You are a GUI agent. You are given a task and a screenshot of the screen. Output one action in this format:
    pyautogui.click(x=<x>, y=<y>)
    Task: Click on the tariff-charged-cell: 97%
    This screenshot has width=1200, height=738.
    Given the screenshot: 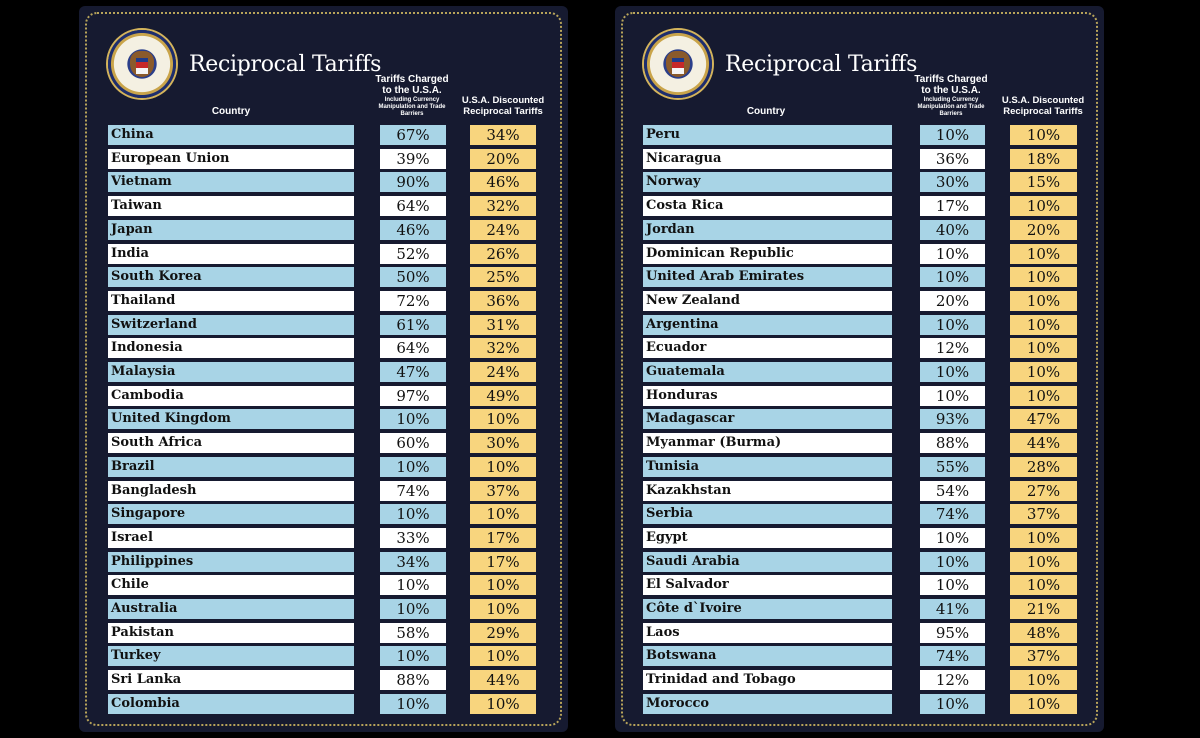 What is the action you would take?
    pyautogui.click(x=413, y=395)
    